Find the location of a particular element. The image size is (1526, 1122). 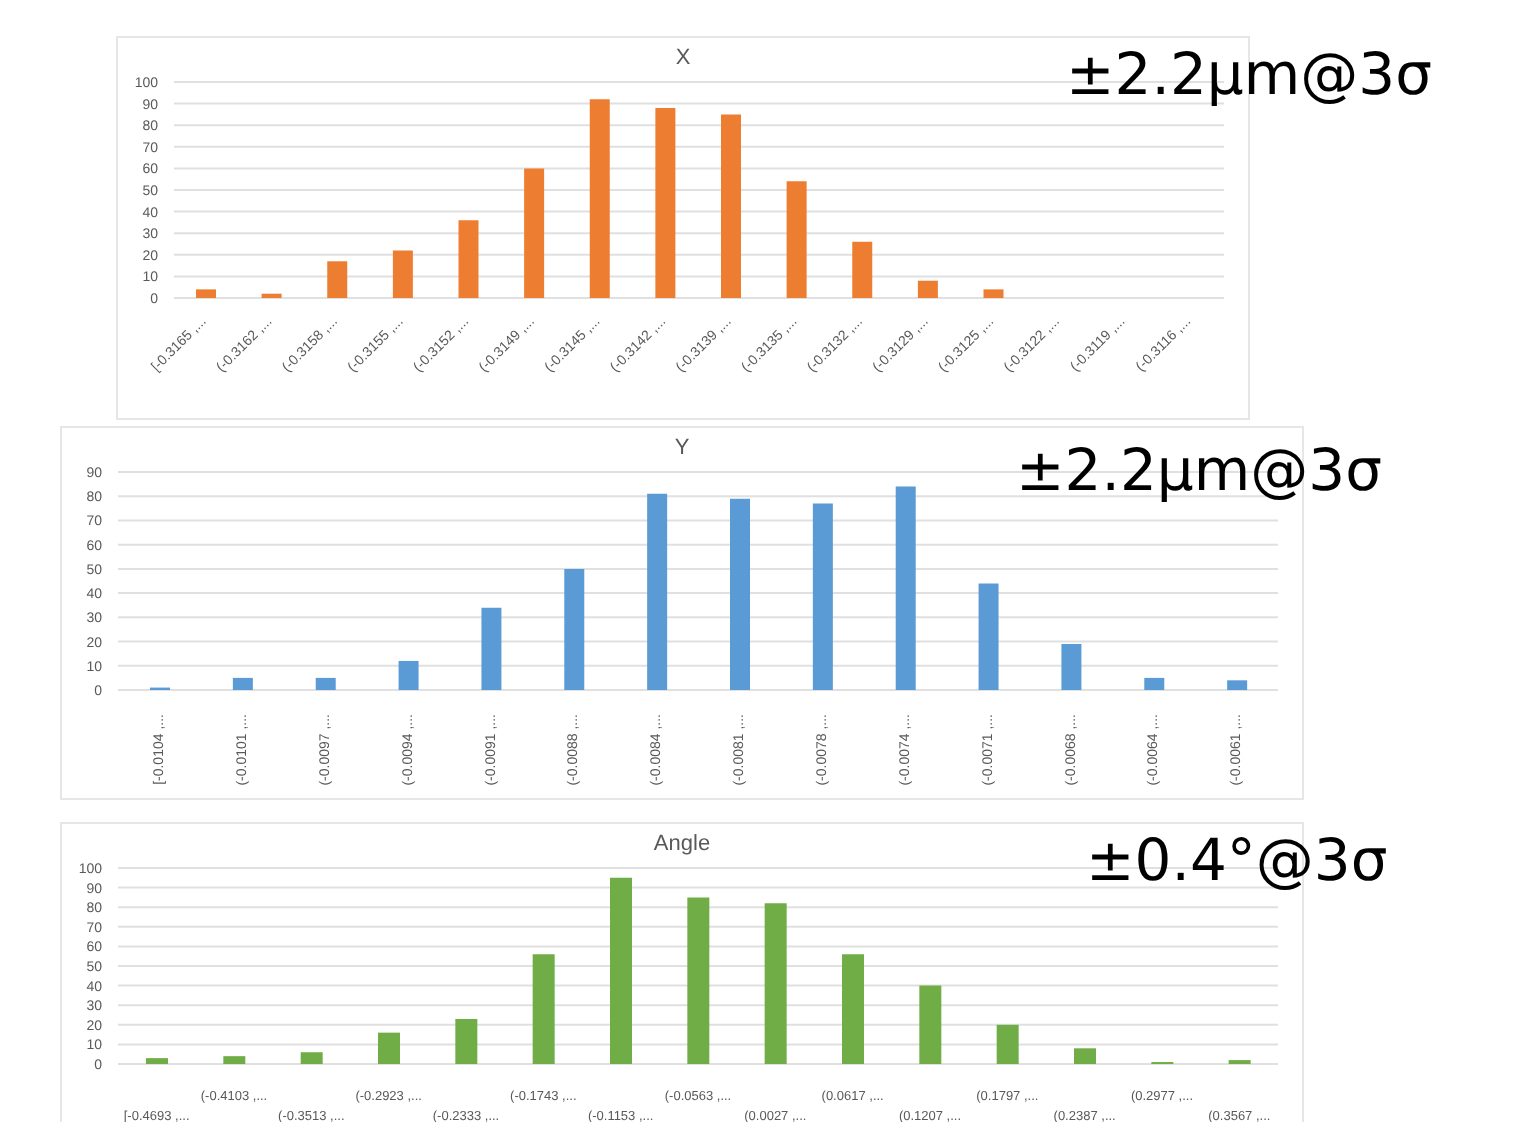

chart-title: X is located at coordinates (683, 58).